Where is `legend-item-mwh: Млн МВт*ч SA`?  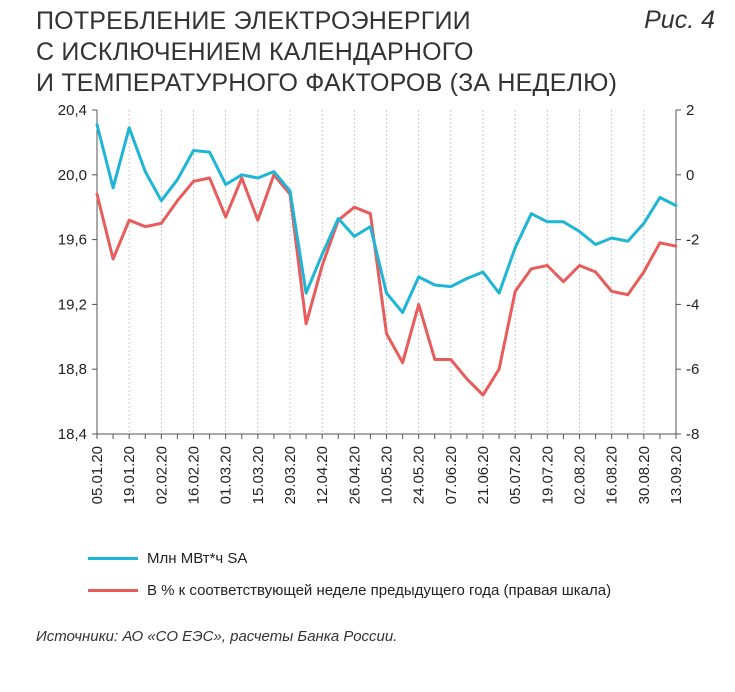 legend-item-mwh: Млн МВт*ч SA is located at coordinates (349, 558).